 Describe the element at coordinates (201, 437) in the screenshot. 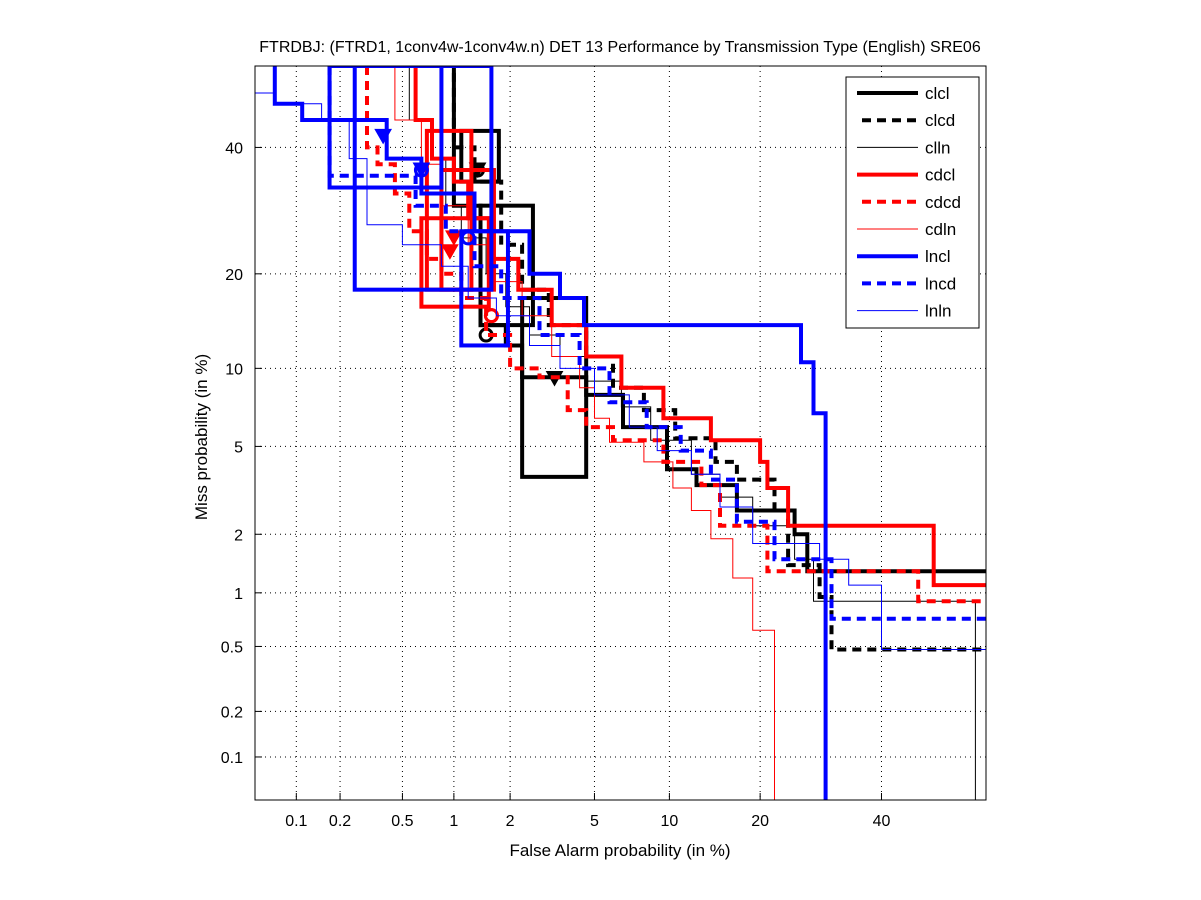

I see `y-axis-label: Miss probability (in %)` at that location.